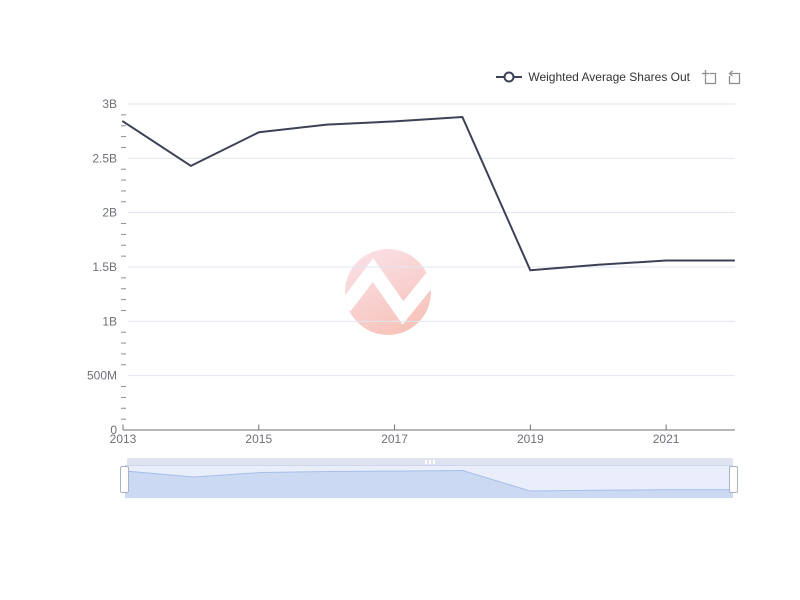  What do you see at coordinates (104, 158) in the screenshot?
I see `y-axis-tick-label: 2.5B` at bounding box center [104, 158].